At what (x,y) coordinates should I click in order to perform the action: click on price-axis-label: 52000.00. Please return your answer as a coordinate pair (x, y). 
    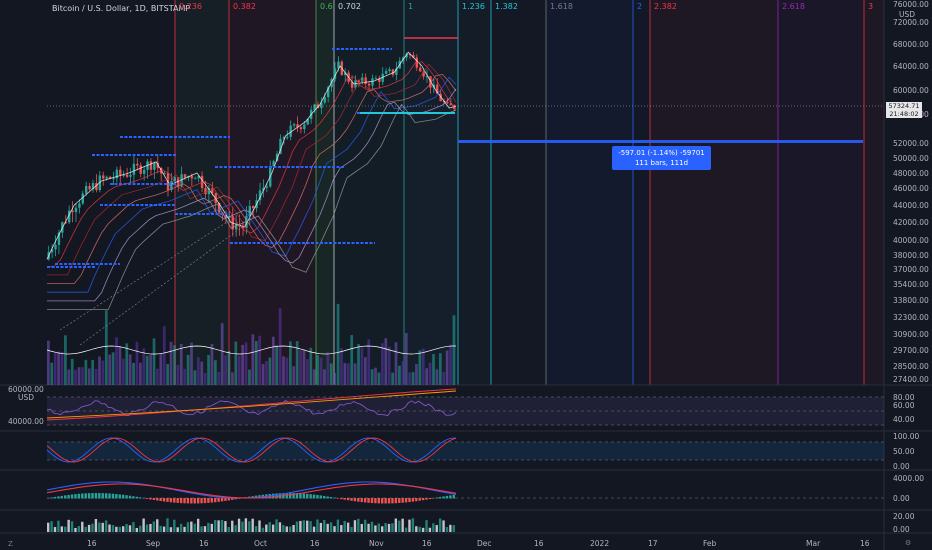
    Looking at the image, I should click on (911, 143).